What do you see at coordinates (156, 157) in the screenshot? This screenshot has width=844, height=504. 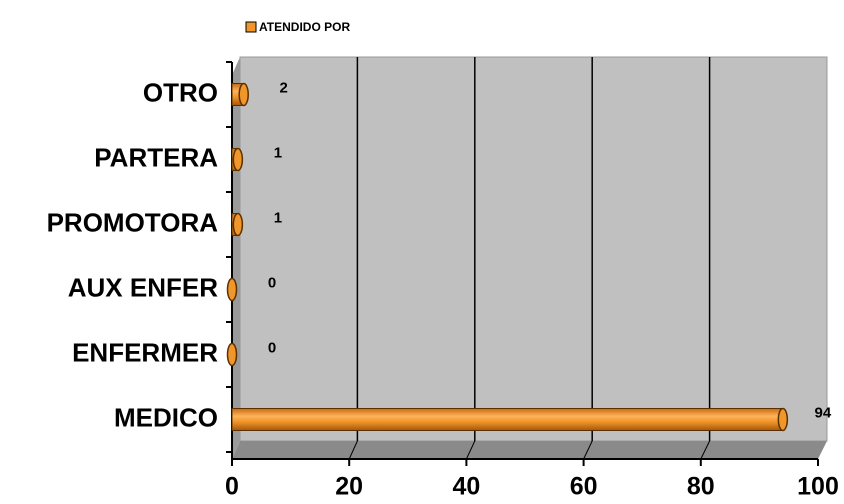 I see `y-tick-label: PARTERA` at bounding box center [156, 157].